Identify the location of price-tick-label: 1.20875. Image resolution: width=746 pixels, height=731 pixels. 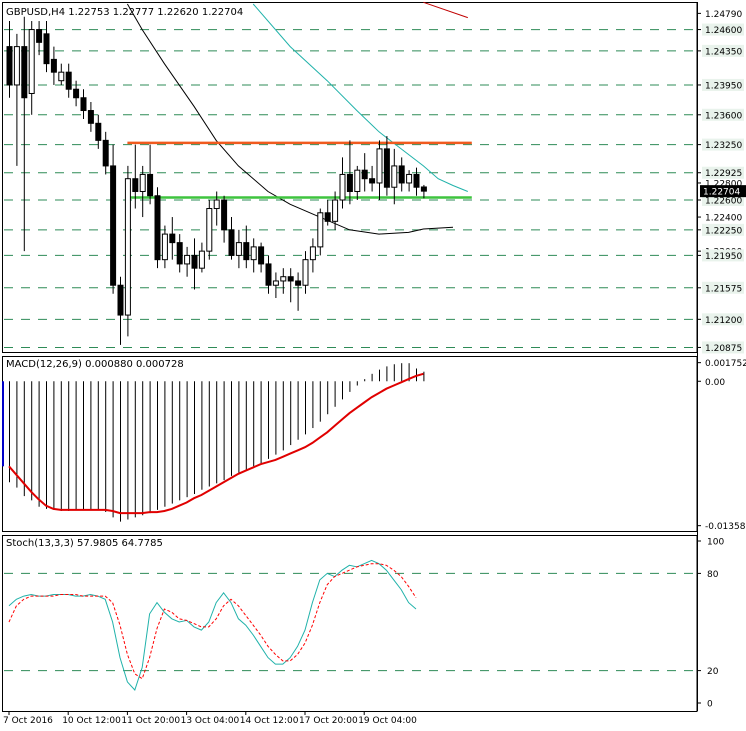
(723, 349).